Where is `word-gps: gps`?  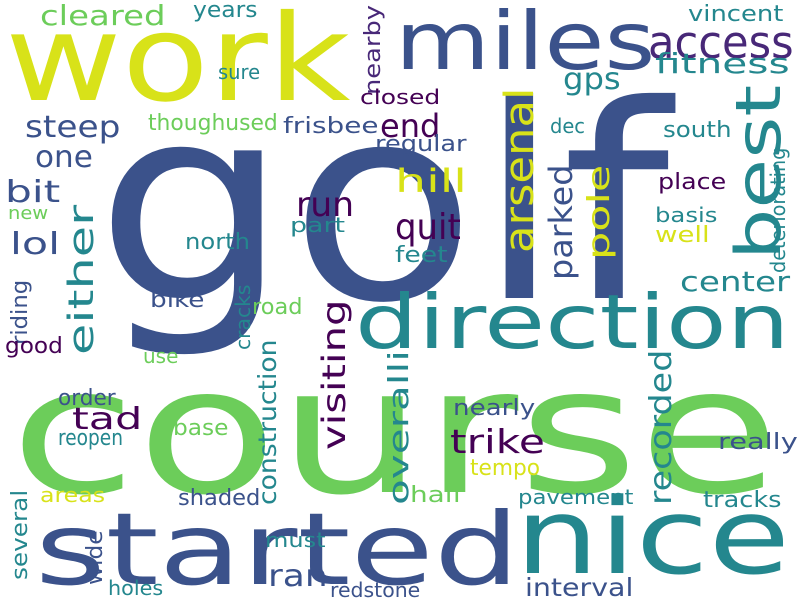
word-gps: gps is located at coordinates (592, 79).